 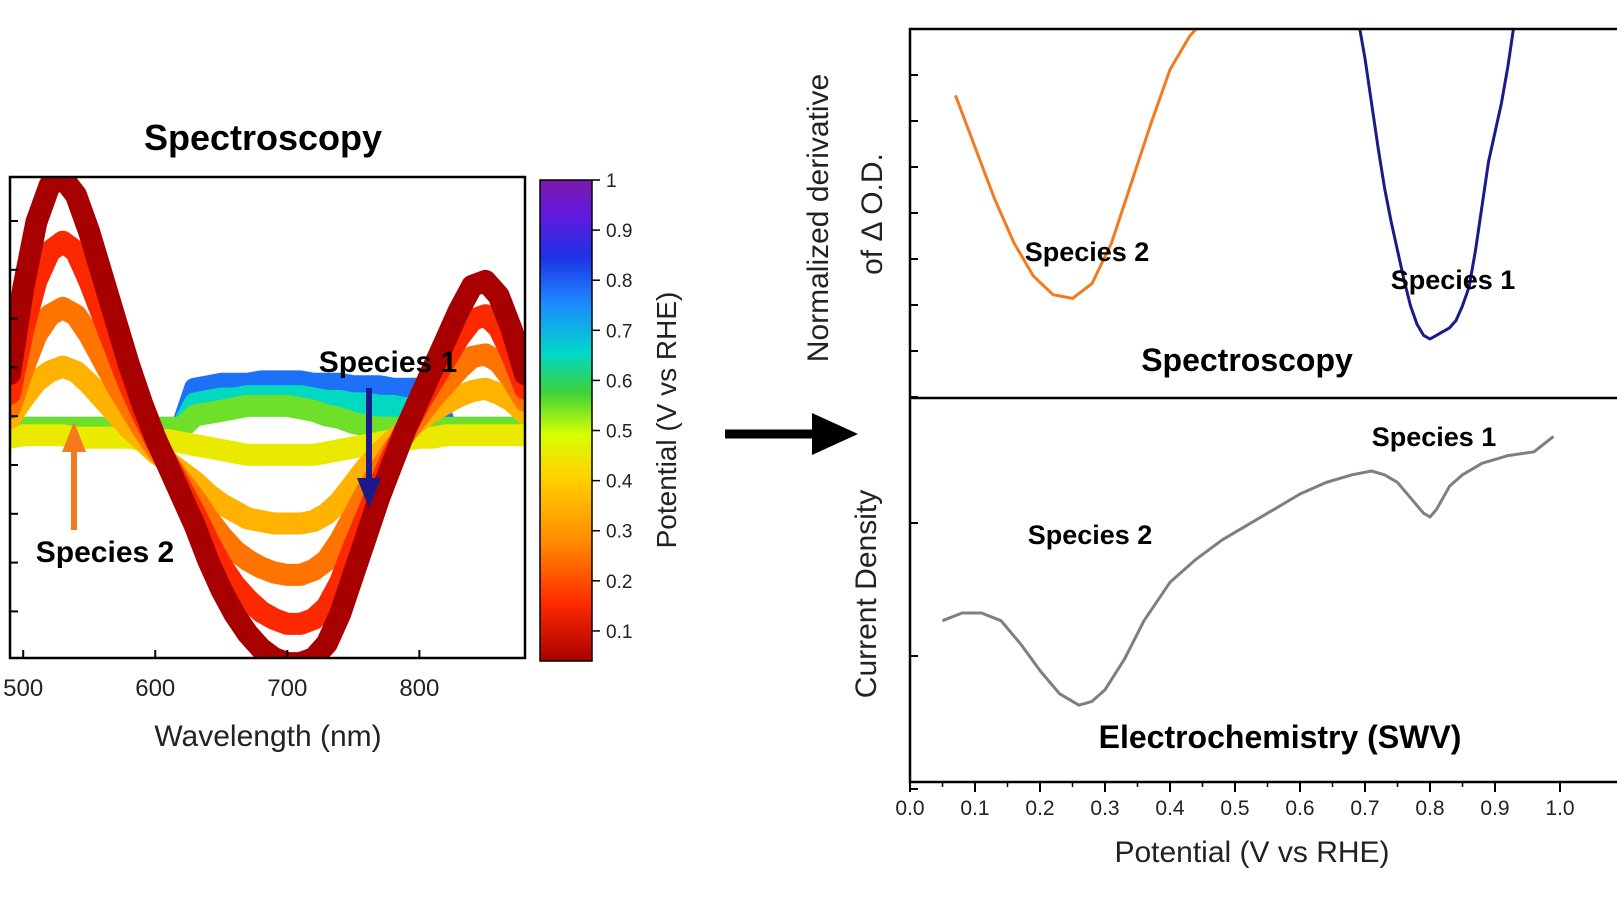 I want to click on potential-x-tick-label: 0.6, so click(x=1299, y=808).